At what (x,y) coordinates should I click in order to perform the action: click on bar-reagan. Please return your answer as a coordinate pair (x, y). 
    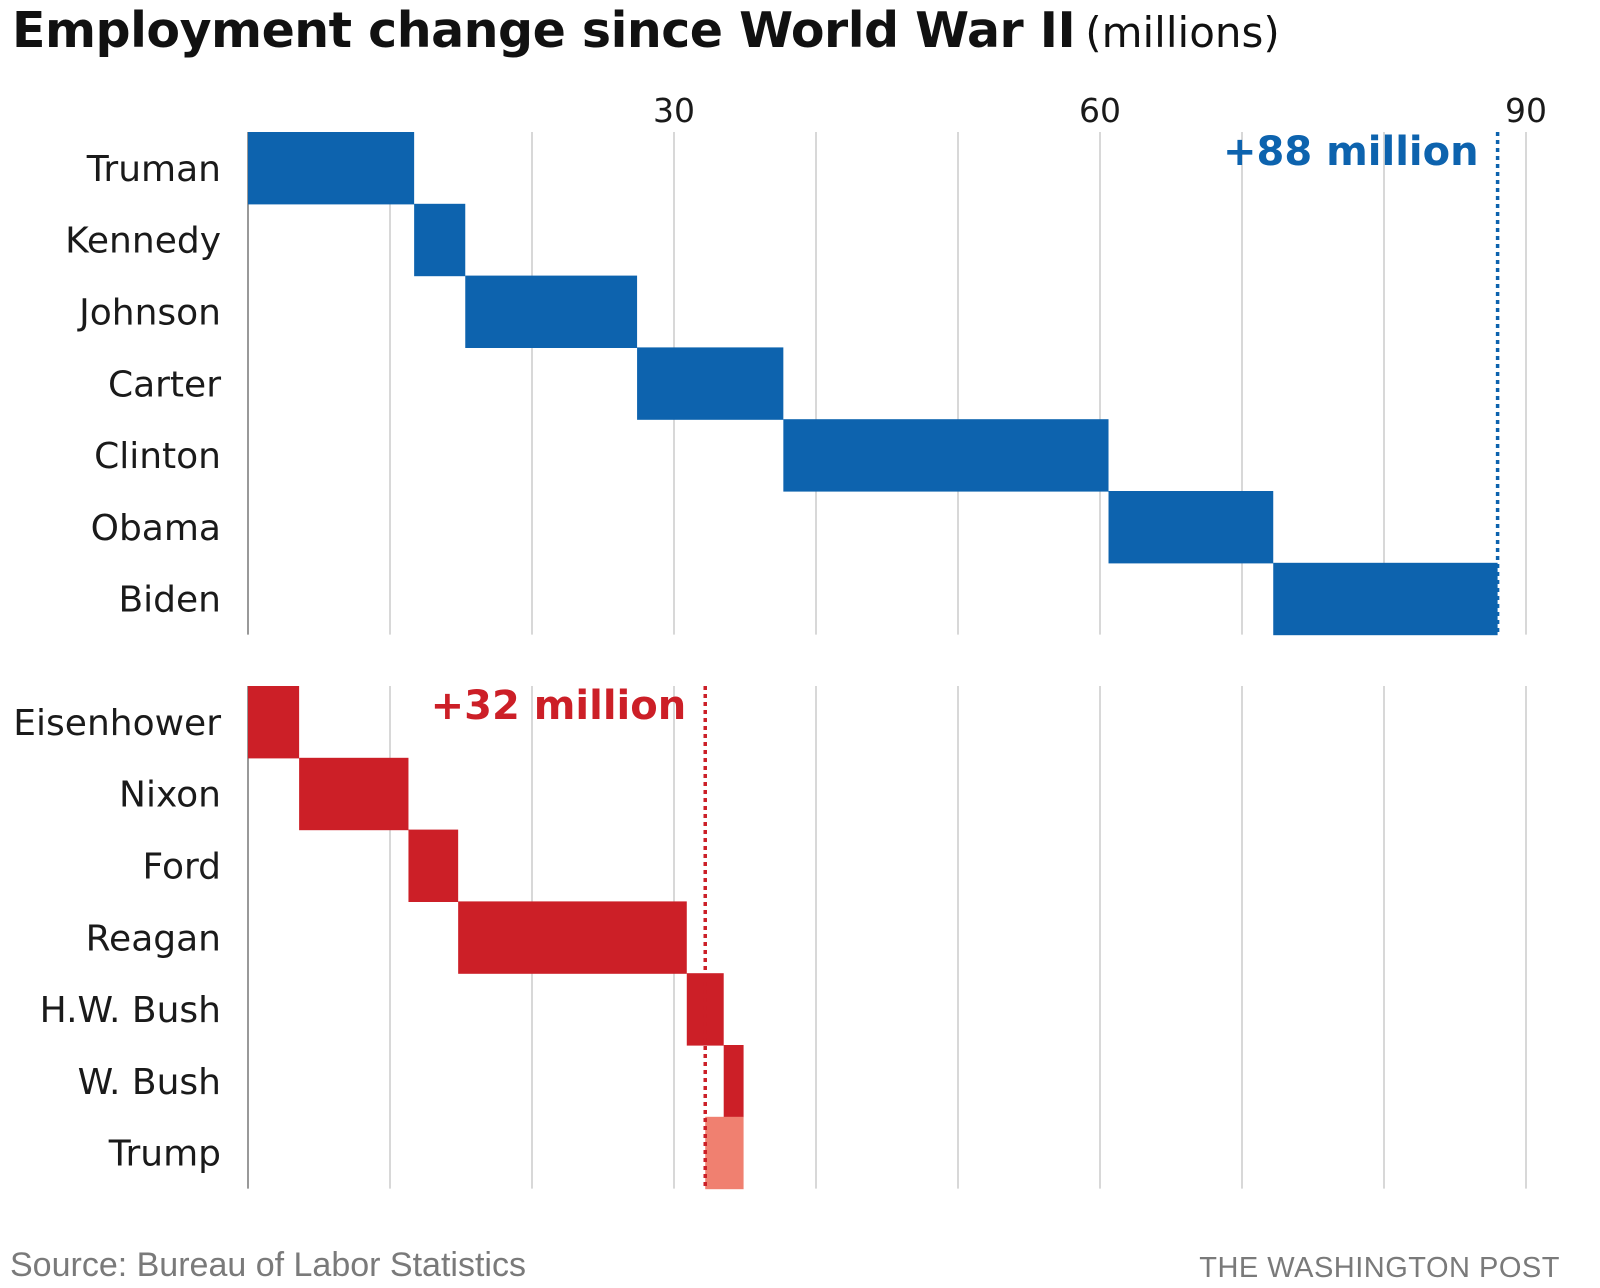
    Looking at the image, I should click on (572, 937).